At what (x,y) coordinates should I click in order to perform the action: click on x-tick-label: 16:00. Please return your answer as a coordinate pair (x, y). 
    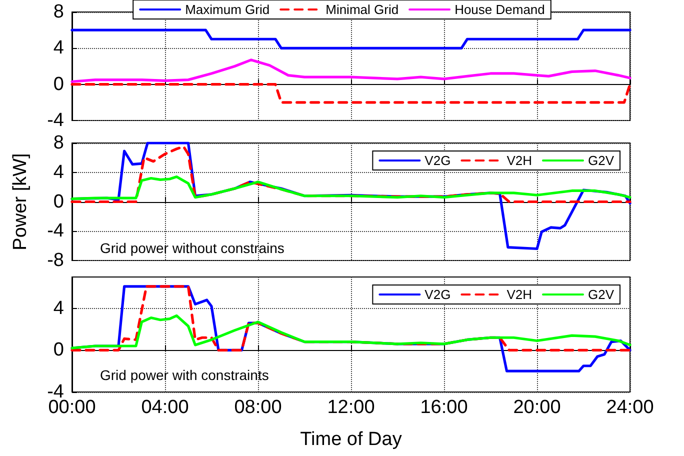
    Looking at the image, I should click on (444, 407).